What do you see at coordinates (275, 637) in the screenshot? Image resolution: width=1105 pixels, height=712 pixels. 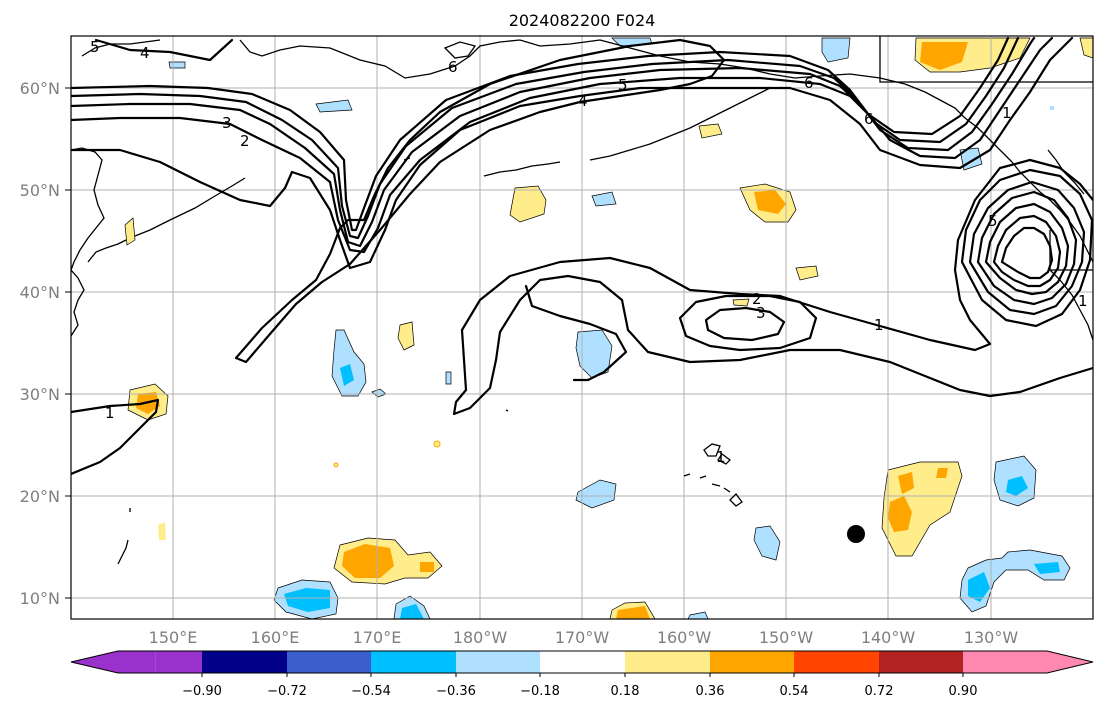 I see `lon-label: 160°E` at bounding box center [275, 637].